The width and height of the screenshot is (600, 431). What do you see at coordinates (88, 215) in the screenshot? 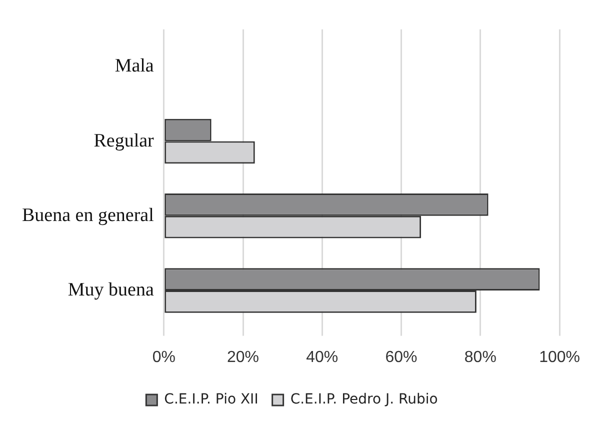
I see `y-tick-label: Buena en general` at bounding box center [88, 215].